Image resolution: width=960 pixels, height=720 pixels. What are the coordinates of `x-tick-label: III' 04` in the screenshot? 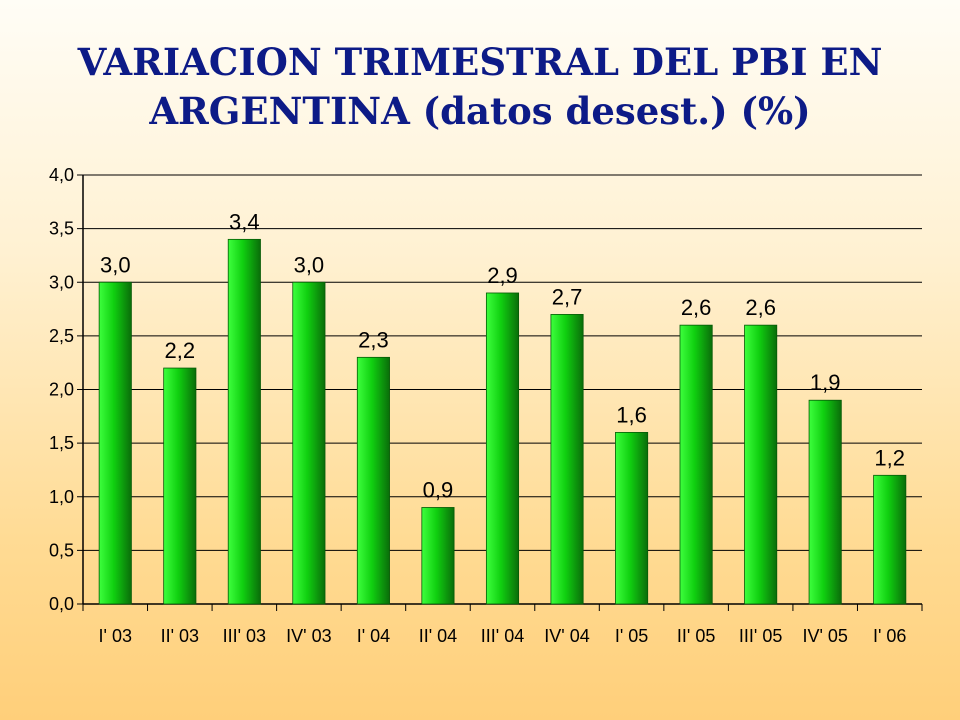 It's located at (502, 636).